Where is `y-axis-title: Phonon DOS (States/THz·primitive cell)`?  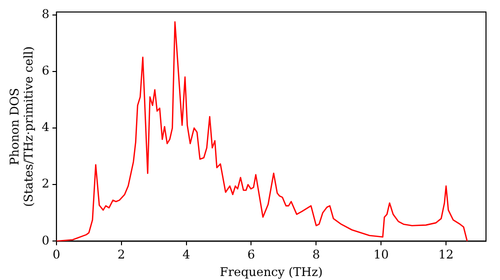
y-axis-title: Phonon DOS (States/THz·primitive cell) is located at coordinates (21, 126).